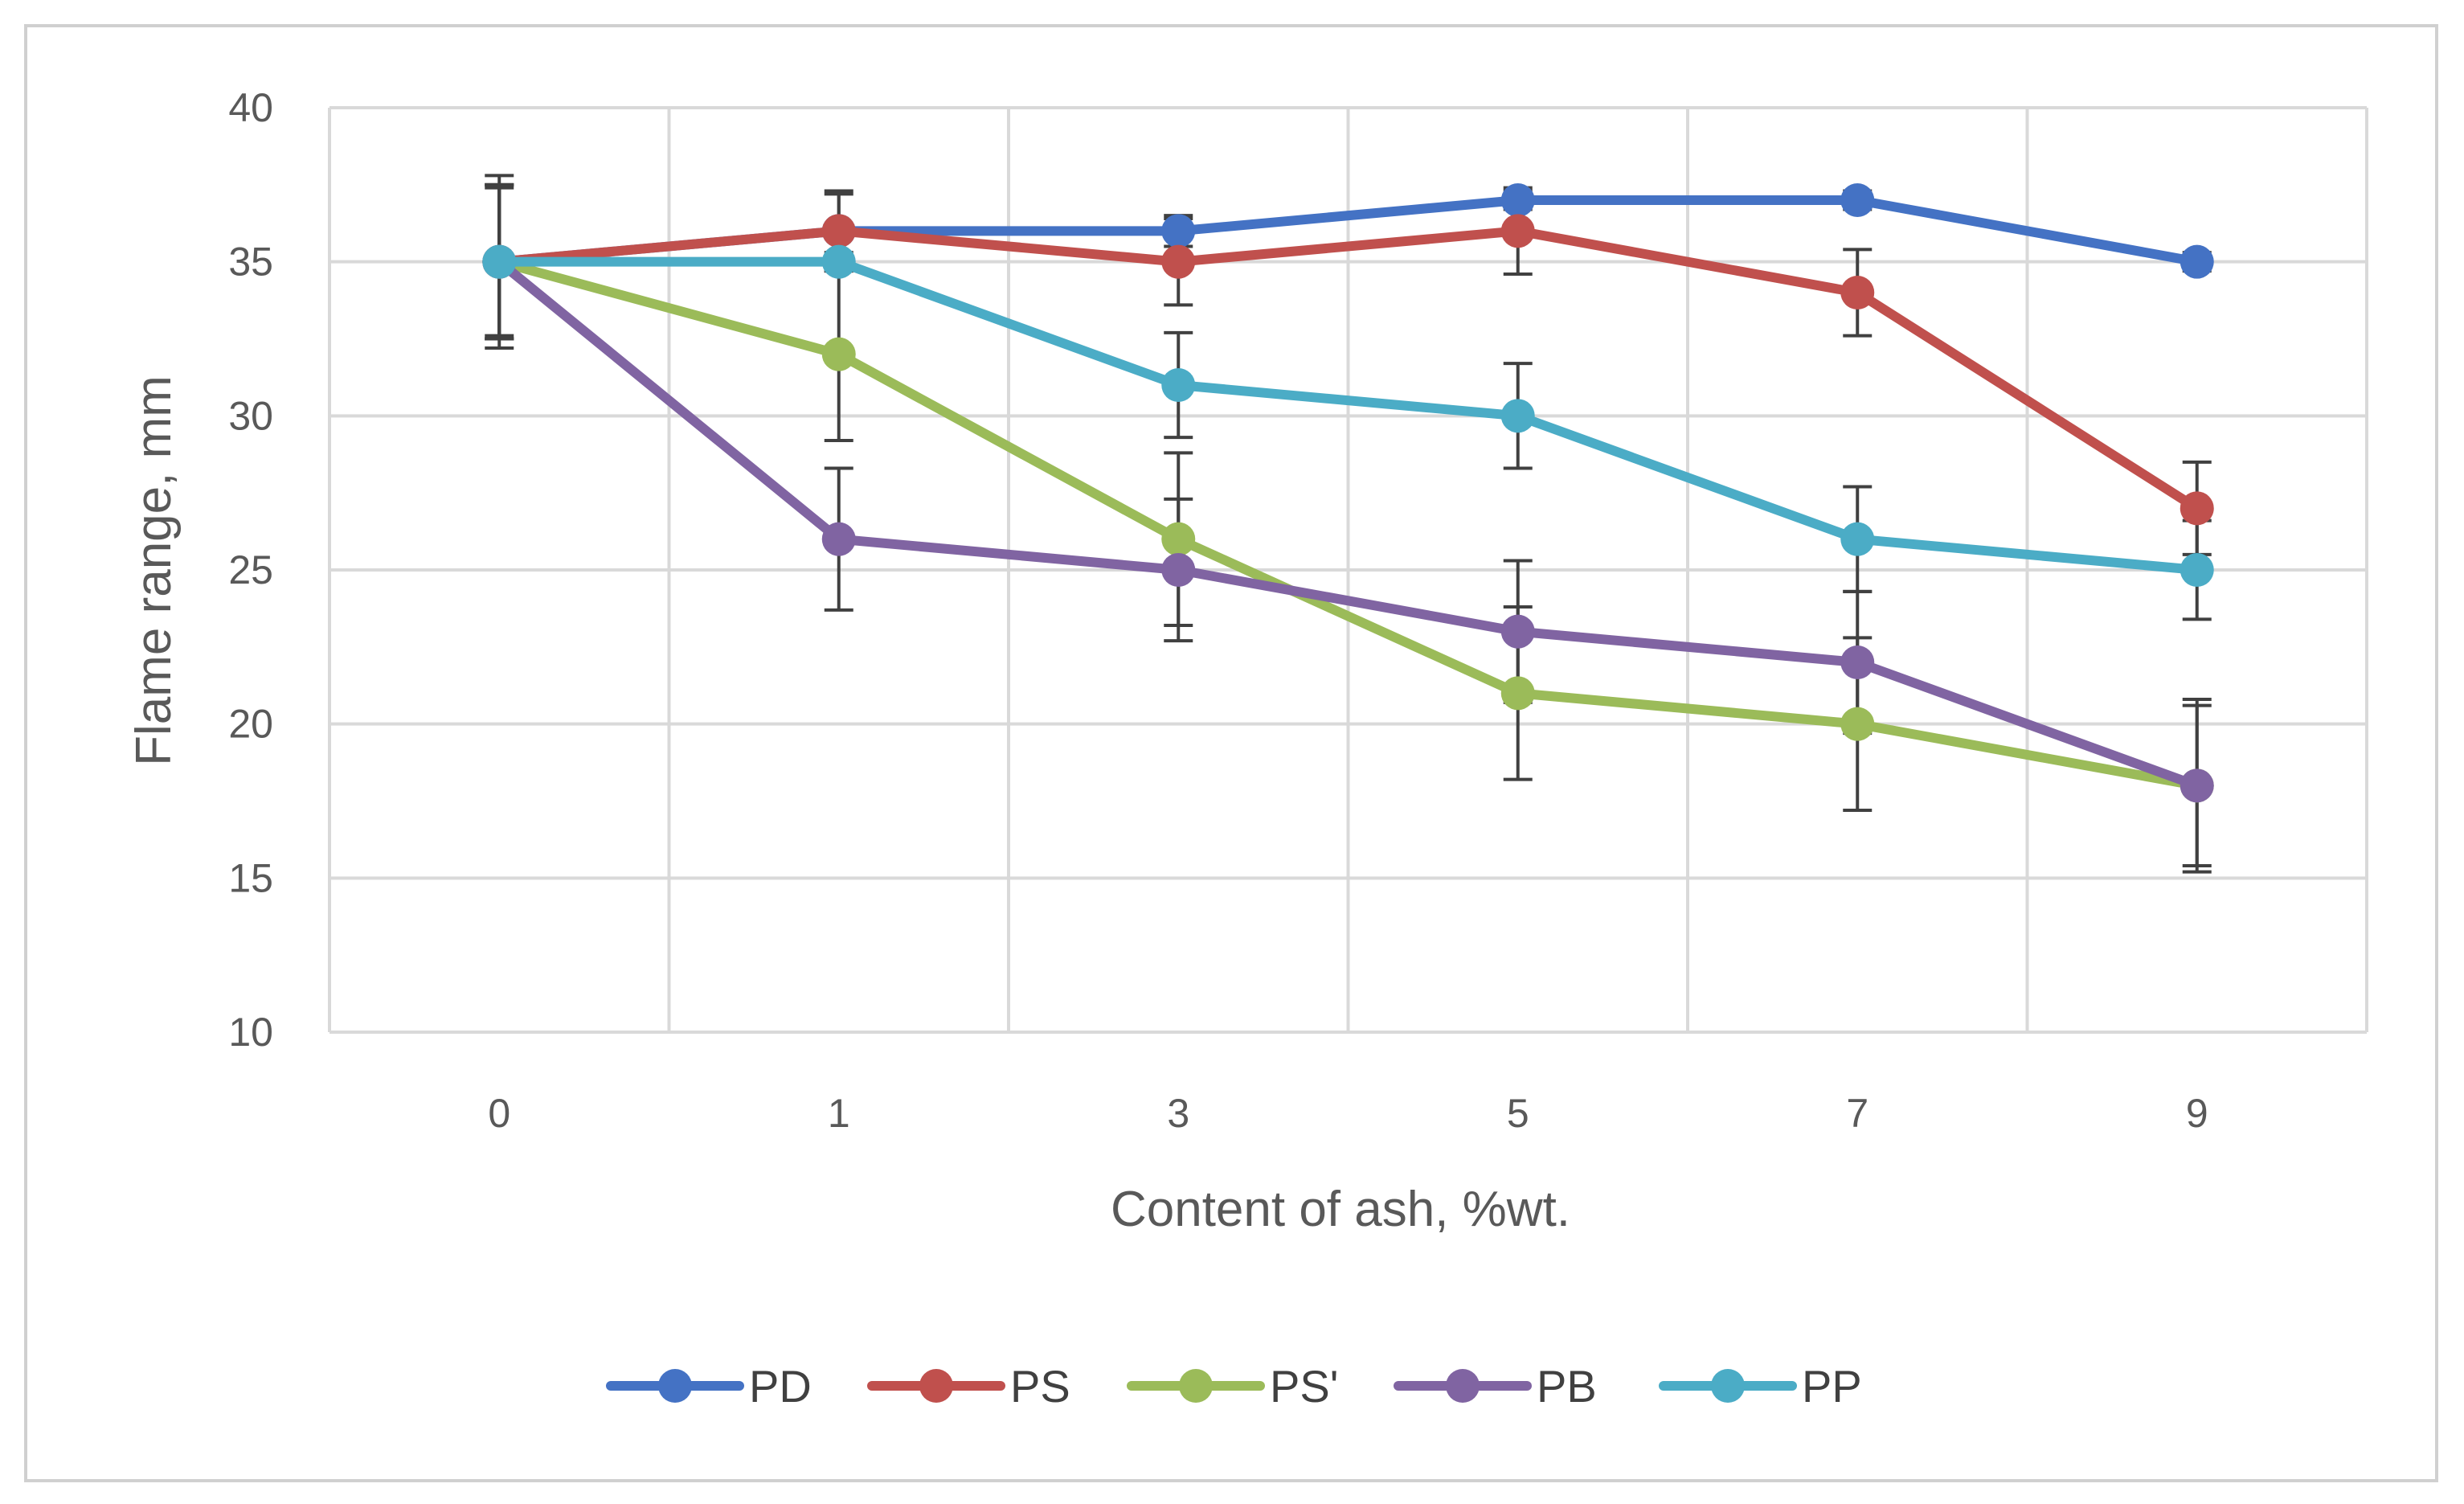  What do you see at coordinates (839, 1113) in the screenshot?
I see `x-tick-label: 1` at bounding box center [839, 1113].